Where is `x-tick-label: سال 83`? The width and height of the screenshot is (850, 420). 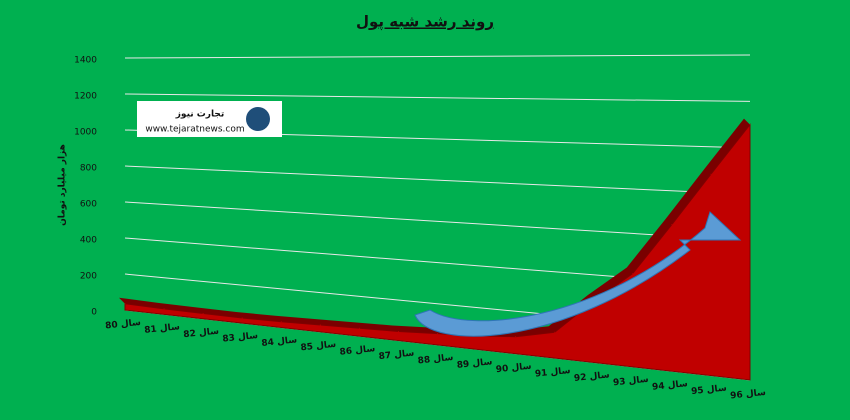 x-tick-label: سال 83 is located at coordinates (240, 338).